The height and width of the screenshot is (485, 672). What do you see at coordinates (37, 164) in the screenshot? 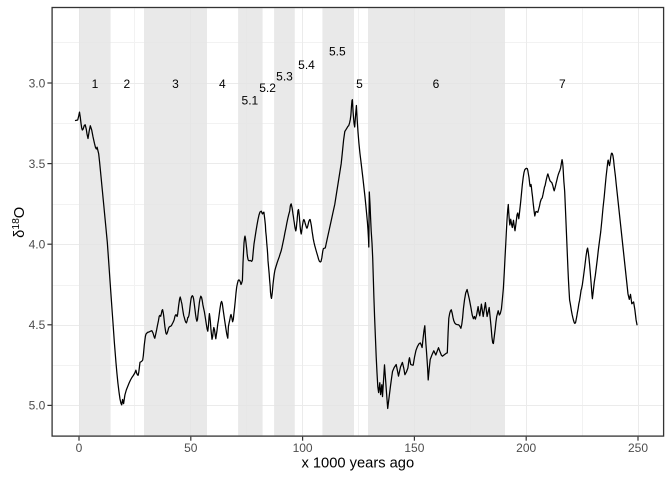
I see `svg-text: 3.5` at bounding box center [37, 164].